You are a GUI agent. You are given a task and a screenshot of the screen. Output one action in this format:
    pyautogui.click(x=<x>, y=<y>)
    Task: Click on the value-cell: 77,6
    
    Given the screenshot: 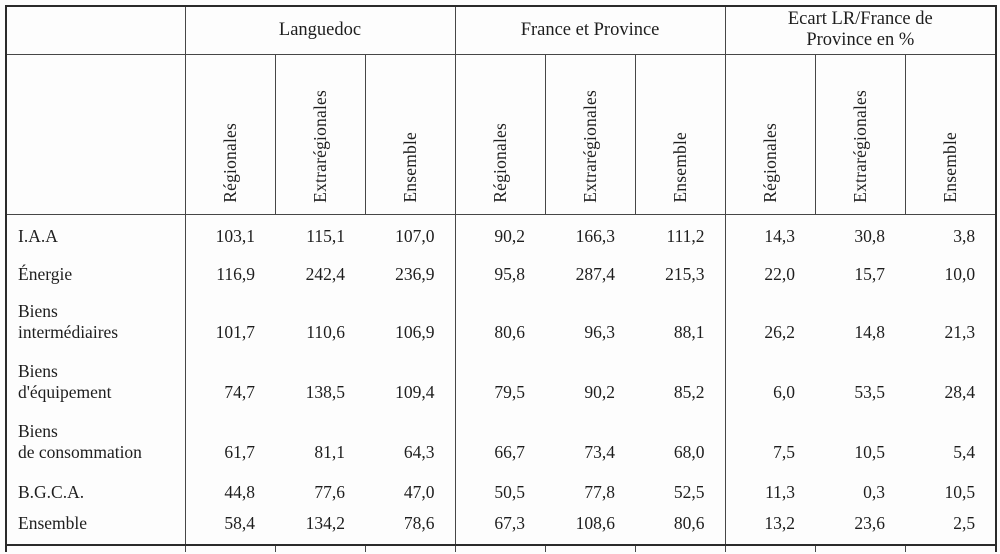 What is the action you would take?
    pyautogui.click(x=329, y=492)
    